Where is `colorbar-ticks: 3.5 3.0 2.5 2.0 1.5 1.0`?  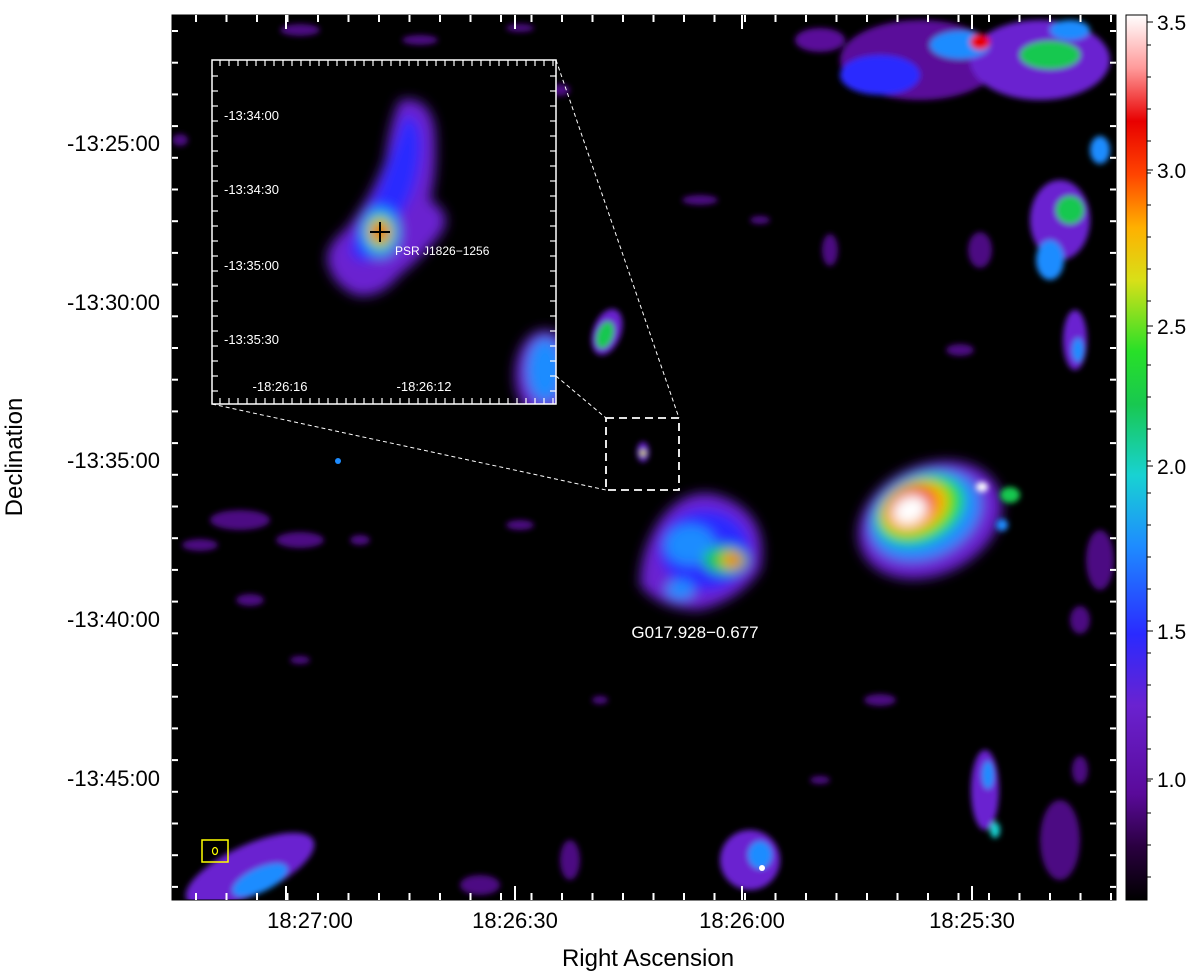
colorbar-ticks: 3.5 3.0 2.5 2.0 1.5 1.0 is located at coordinates (1166, 445).